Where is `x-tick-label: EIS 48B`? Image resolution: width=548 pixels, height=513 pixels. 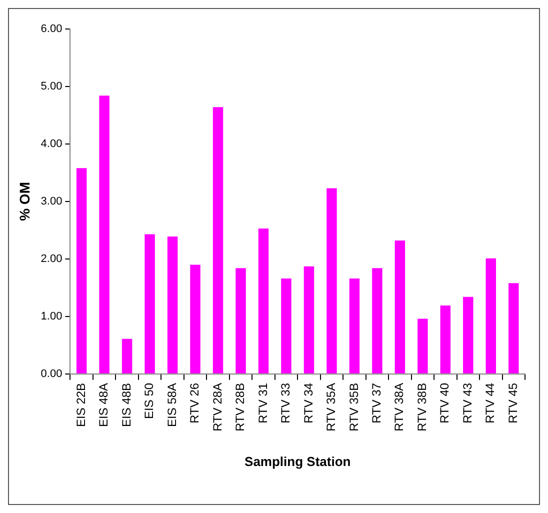 x-tick-label: EIS 48B is located at coordinates (126, 404).